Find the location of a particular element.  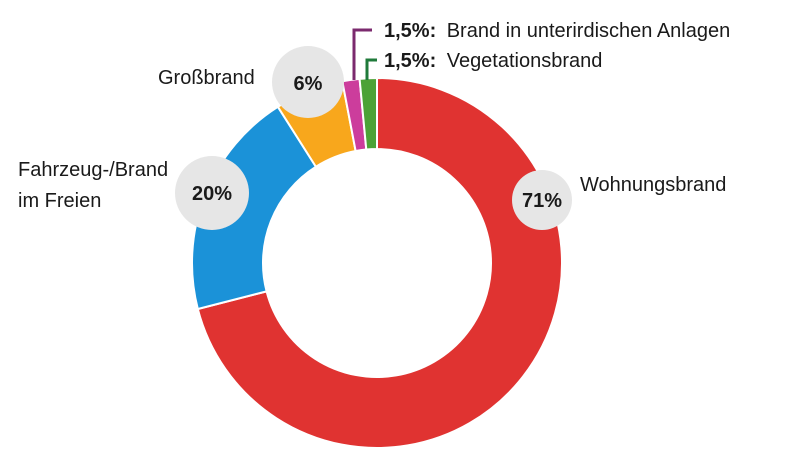

pct-vegetation: 1,5%: is located at coordinates (410, 61).